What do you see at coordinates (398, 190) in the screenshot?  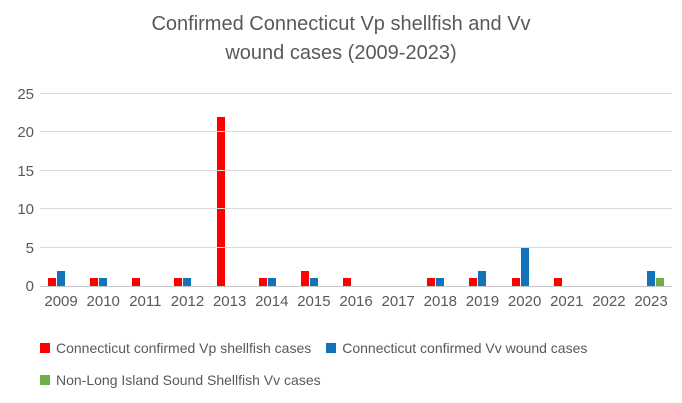 I see `category-2017` at bounding box center [398, 190].